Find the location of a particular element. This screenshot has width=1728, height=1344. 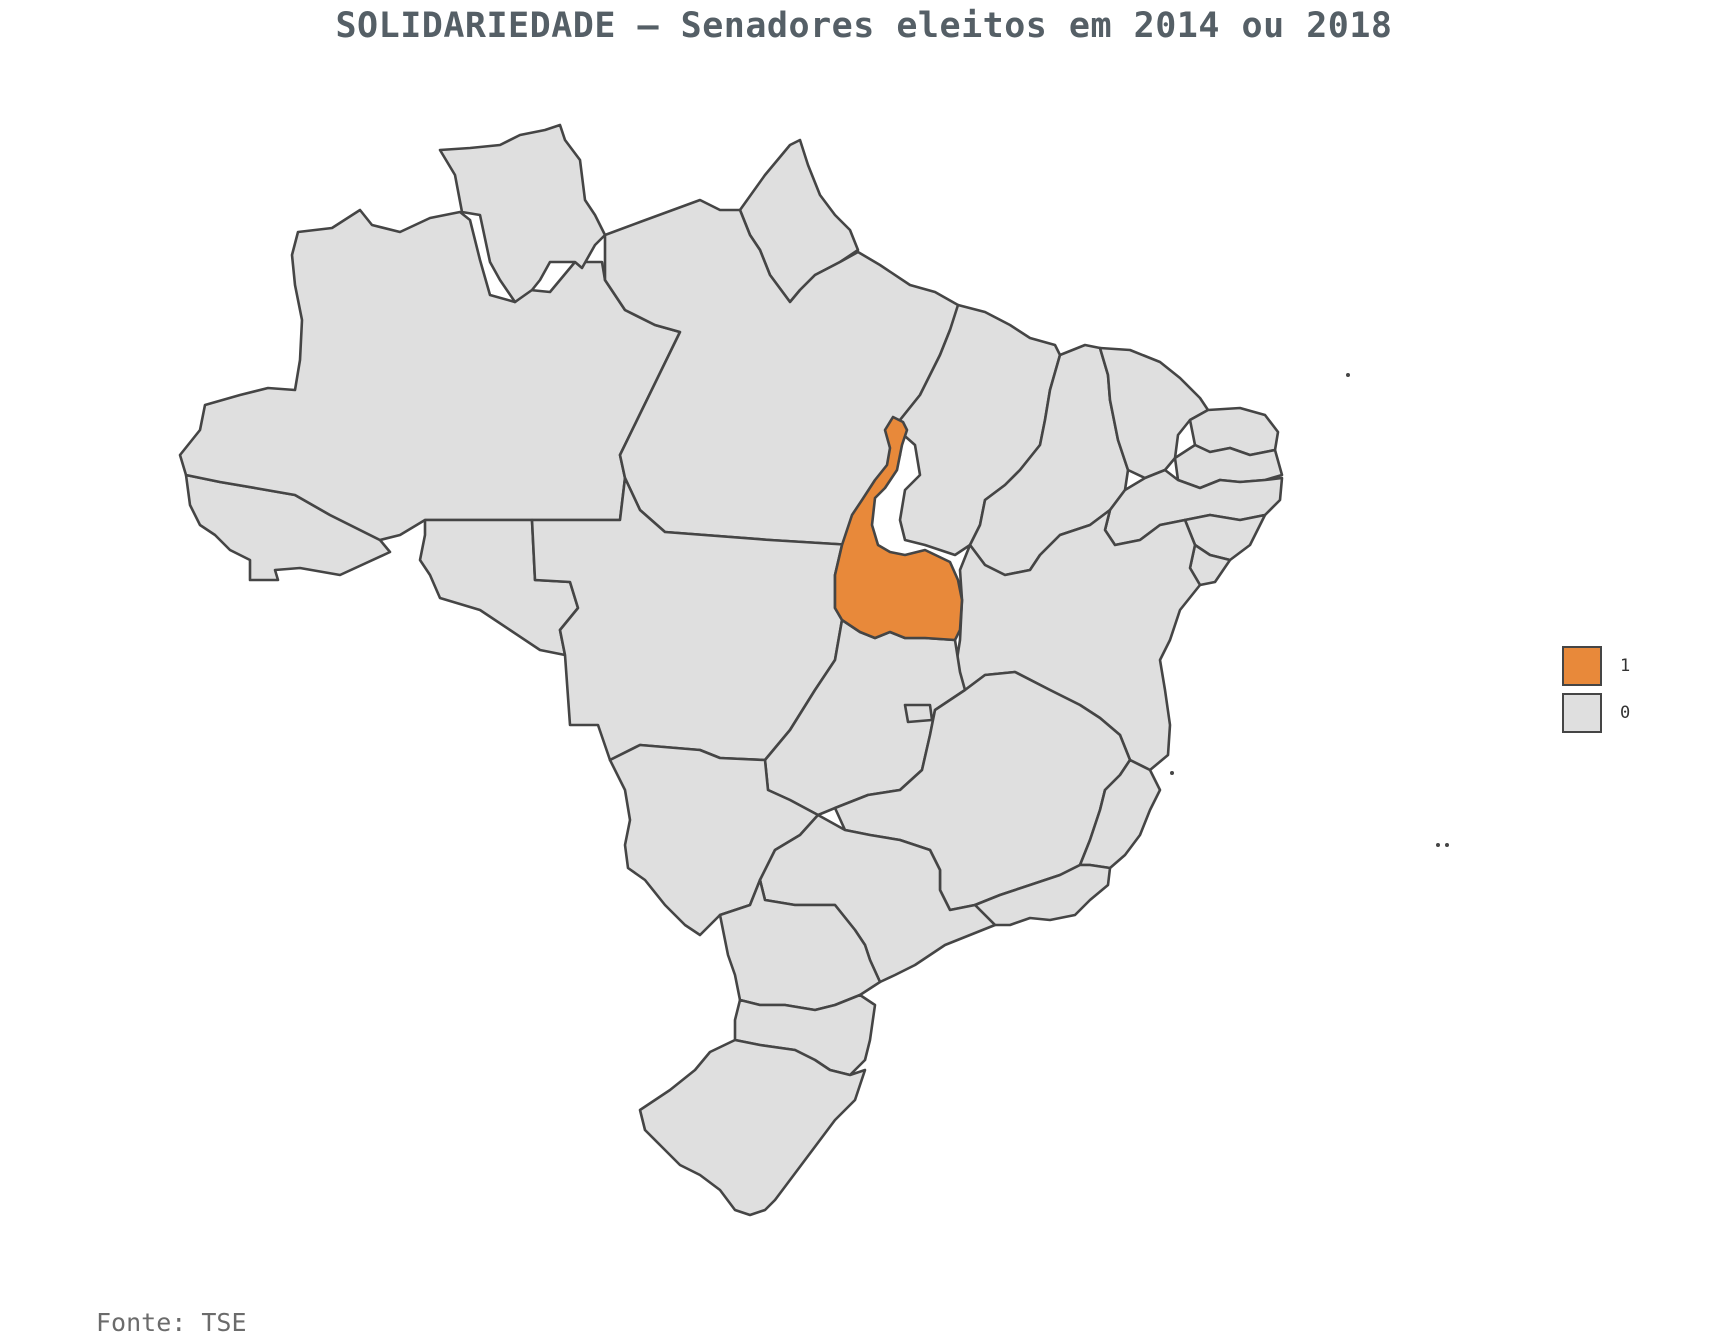

source-note: Fonte: TSE is located at coordinates (171, 1322).